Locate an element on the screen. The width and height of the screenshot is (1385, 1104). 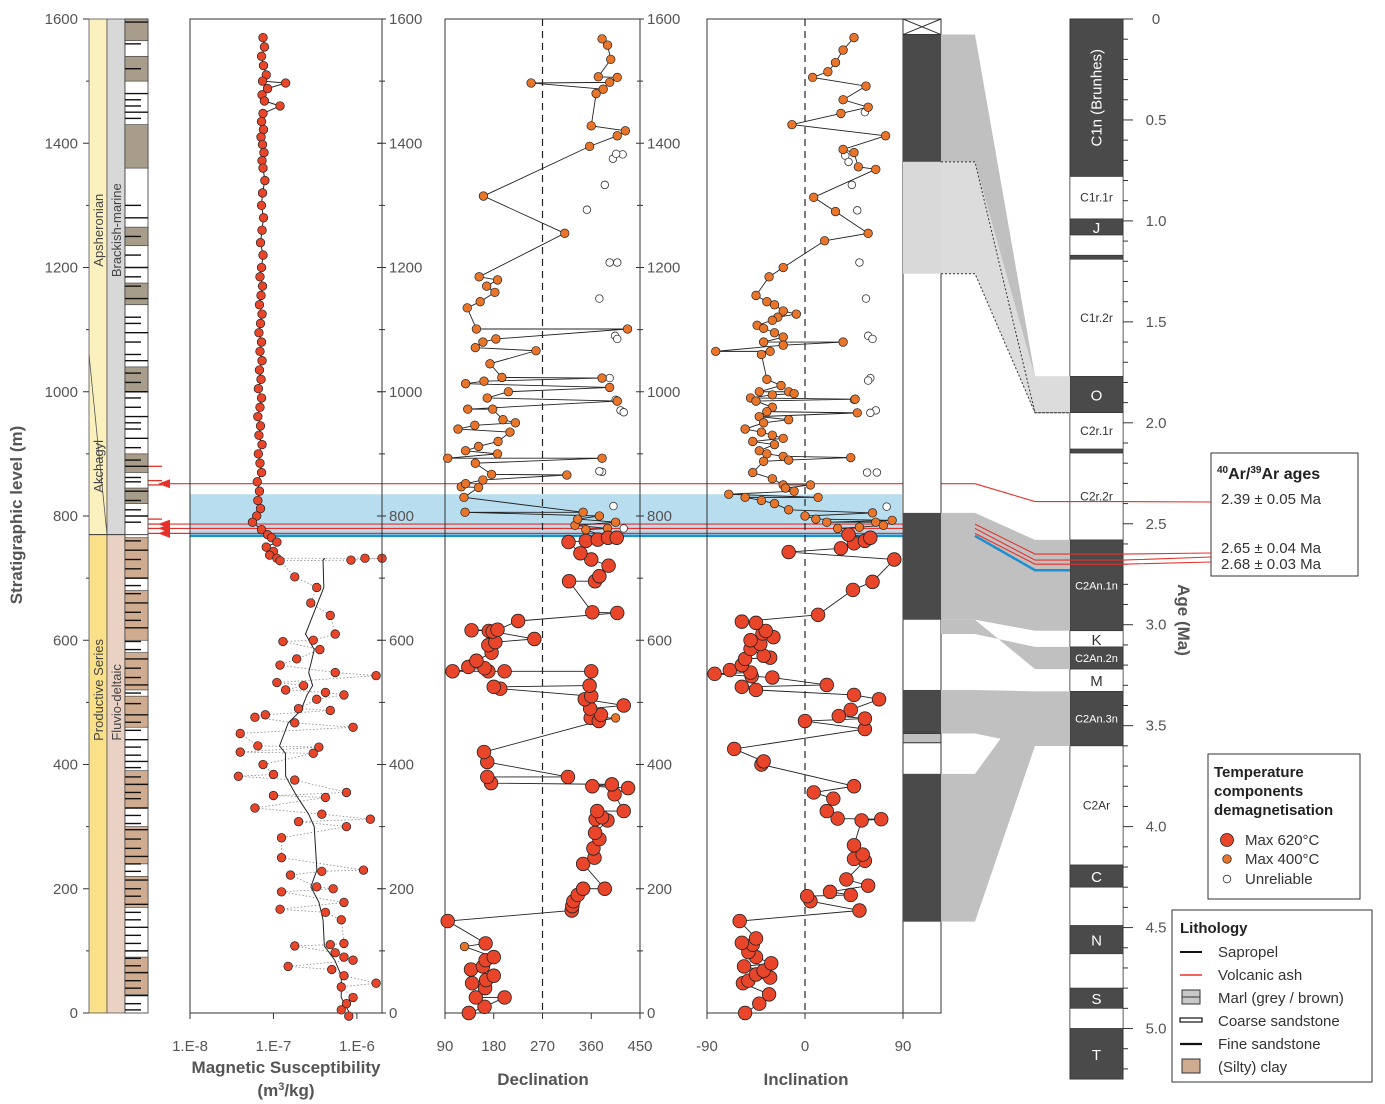
y-tick-label: 400 is located at coordinates (65, 765).